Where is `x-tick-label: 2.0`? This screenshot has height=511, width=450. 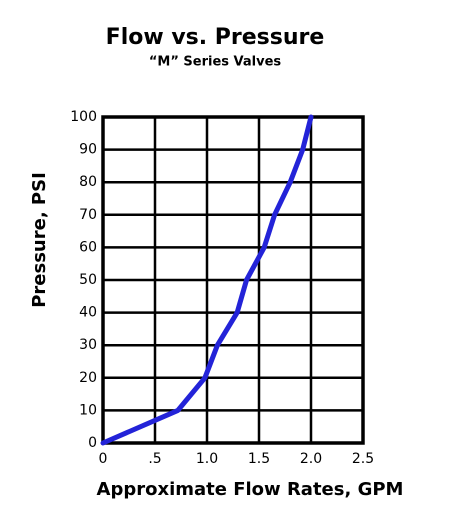
x-tick-label: 2.0 is located at coordinates (311, 459).